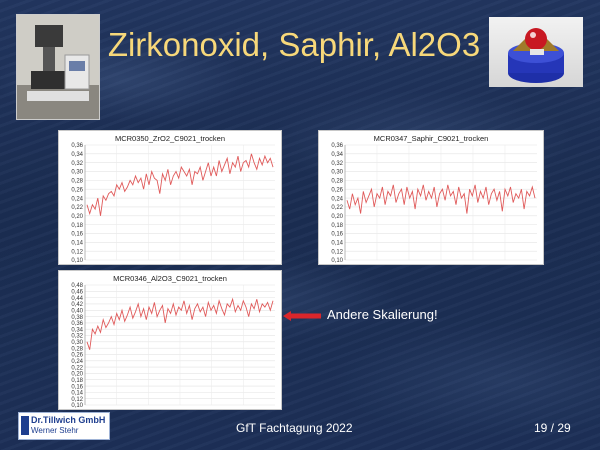 Image resolution: width=600 pixels, height=450 pixels. Describe the element at coordinates (55, 430) in the screenshot. I see `logo-author-name: Werner Stehr` at that location.